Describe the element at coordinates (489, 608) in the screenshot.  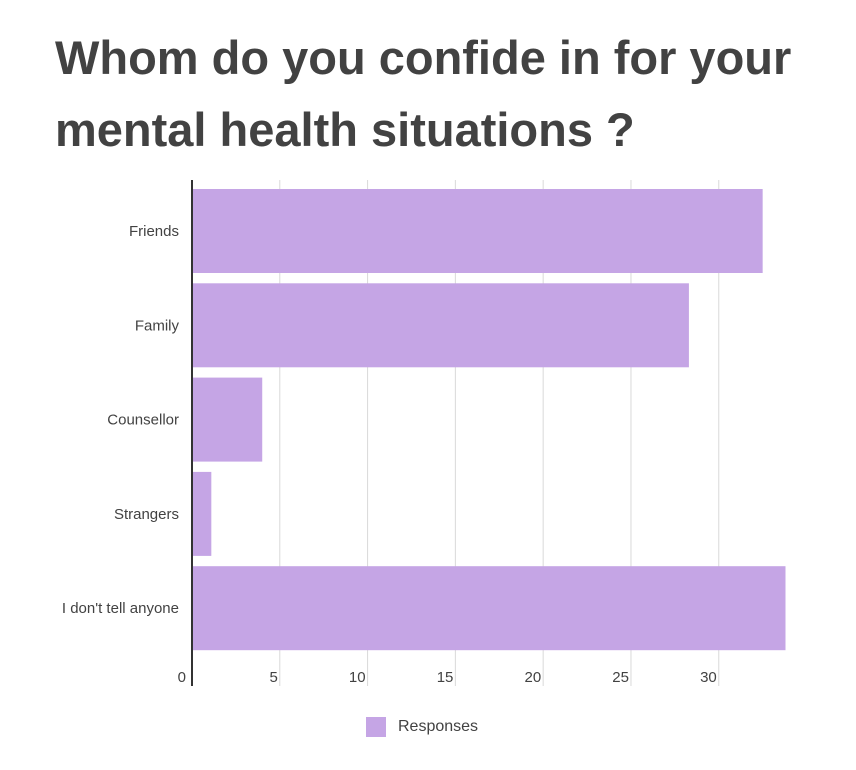
I see `bar-i-don-t-tell-anyone` at that location.